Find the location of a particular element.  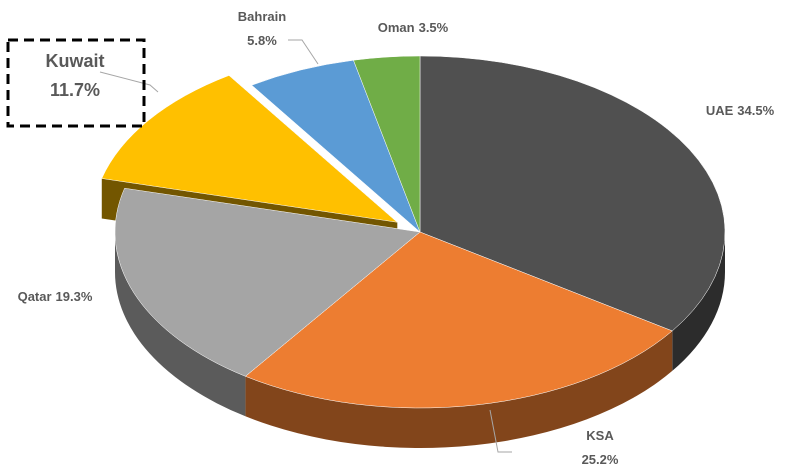

data-label: Oman 3.5% is located at coordinates (413, 27).